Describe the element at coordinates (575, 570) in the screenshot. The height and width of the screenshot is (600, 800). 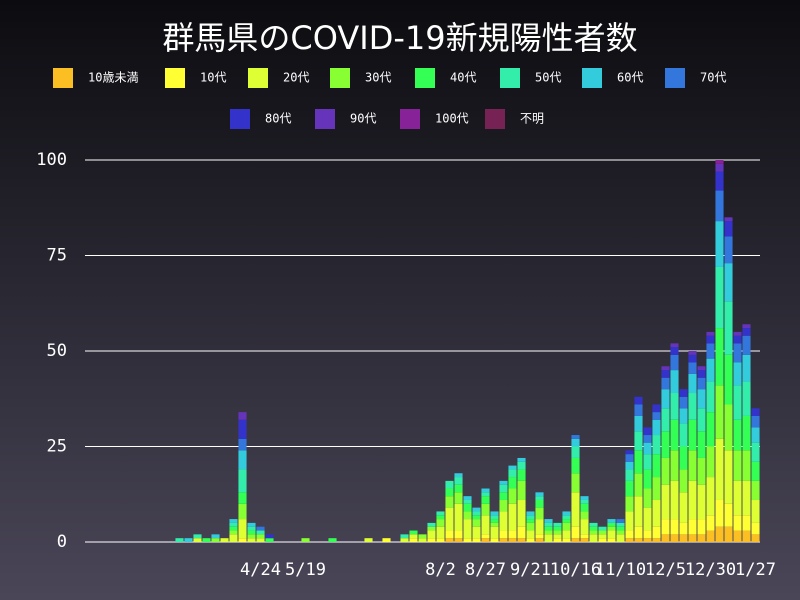
I see `x-tick-label: 10/16` at that location.